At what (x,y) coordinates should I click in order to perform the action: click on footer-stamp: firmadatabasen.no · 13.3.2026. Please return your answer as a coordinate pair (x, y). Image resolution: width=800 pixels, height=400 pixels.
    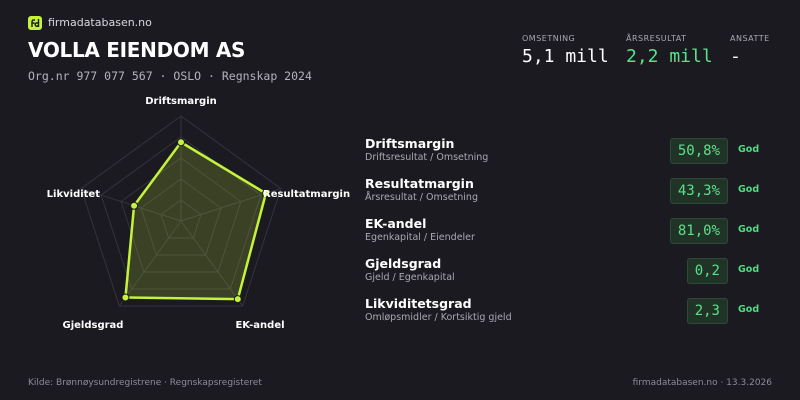
    Looking at the image, I should click on (702, 383).